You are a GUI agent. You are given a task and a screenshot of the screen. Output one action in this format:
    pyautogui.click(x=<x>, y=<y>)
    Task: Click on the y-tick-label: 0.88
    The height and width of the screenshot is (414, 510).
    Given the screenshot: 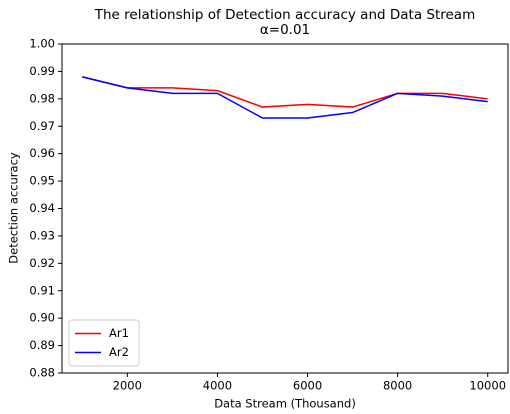 What is the action you would take?
    pyautogui.click(x=42, y=373)
    